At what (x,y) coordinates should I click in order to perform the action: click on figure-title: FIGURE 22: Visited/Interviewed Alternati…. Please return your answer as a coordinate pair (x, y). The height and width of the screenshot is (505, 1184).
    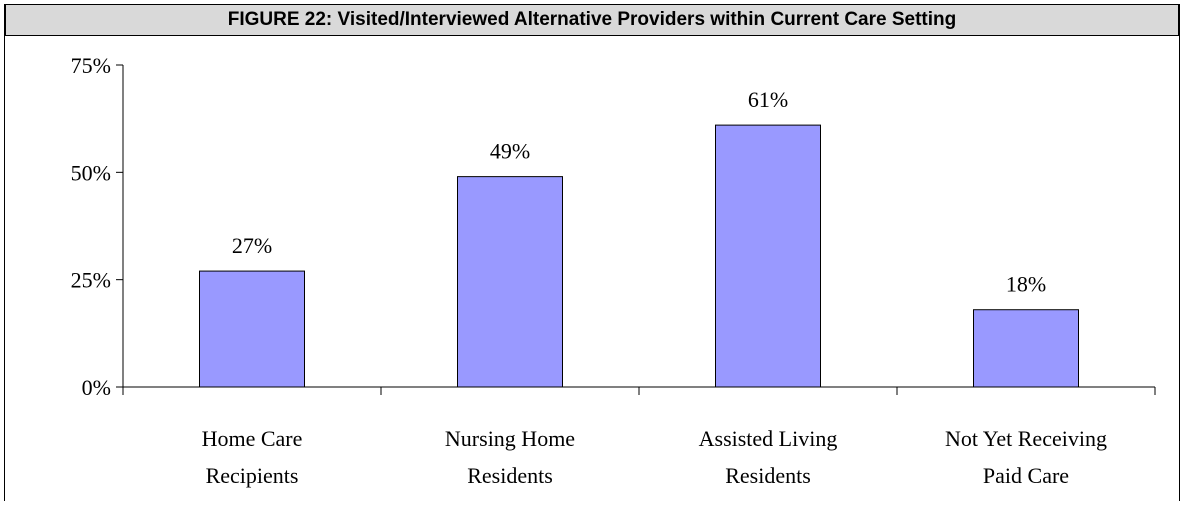
    Looking at the image, I should click on (592, 19).